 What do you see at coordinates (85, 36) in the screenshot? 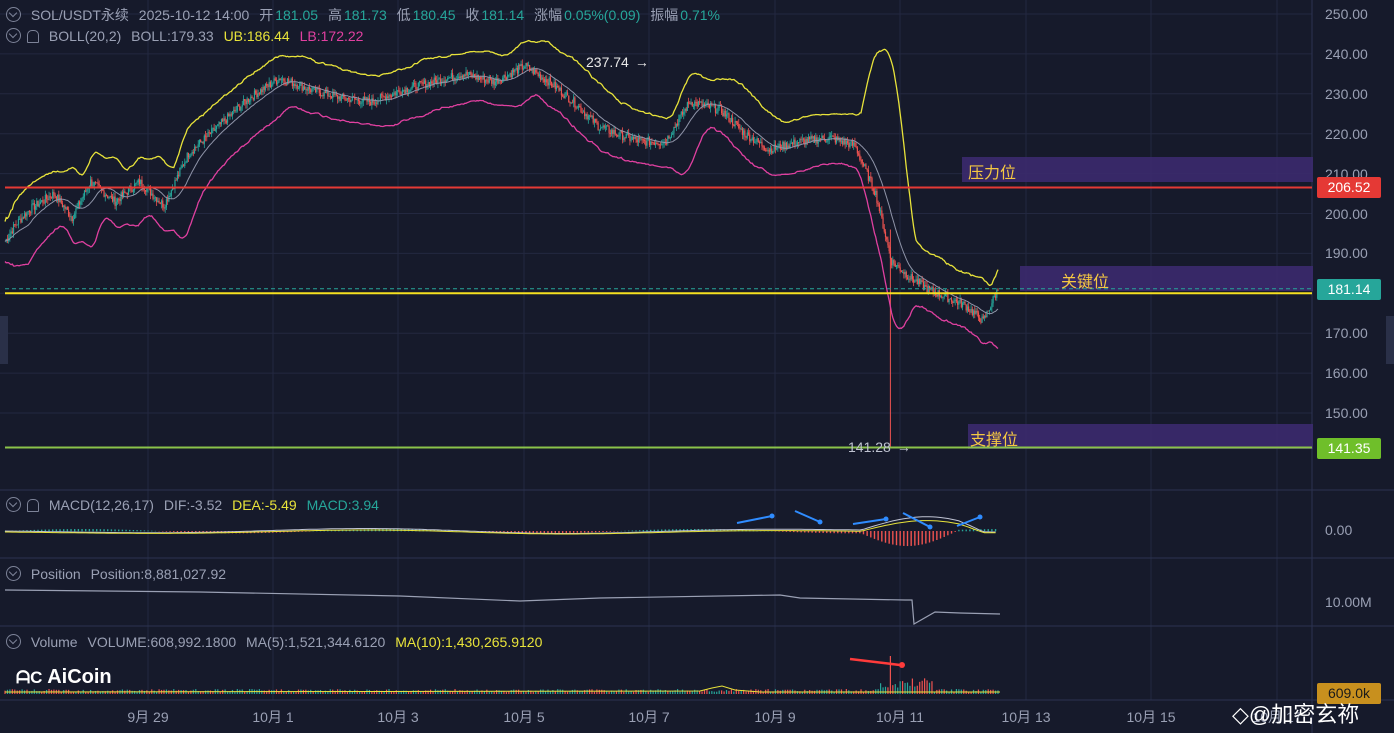
I see `boll-name: BOLL(20,2)` at bounding box center [85, 36].